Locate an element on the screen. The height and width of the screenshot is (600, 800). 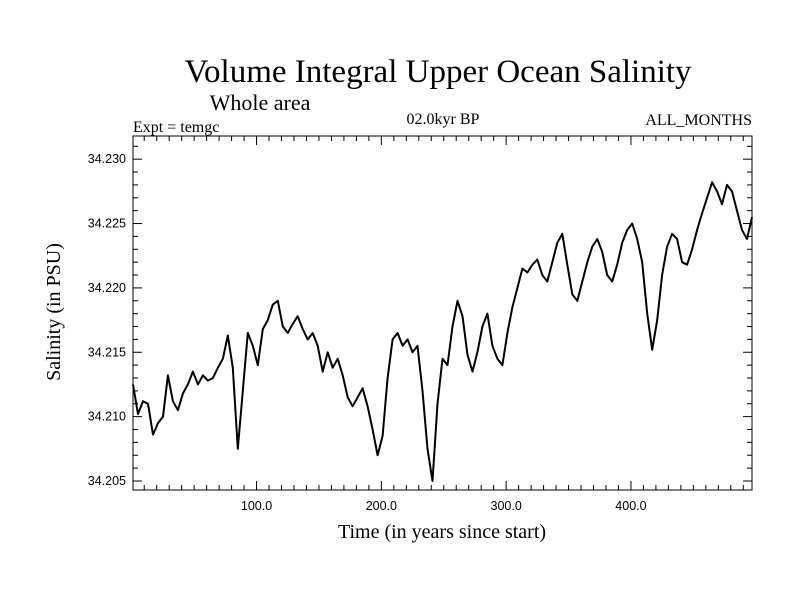
y-tick-label: 34.220 is located at coordinates (107, 288).